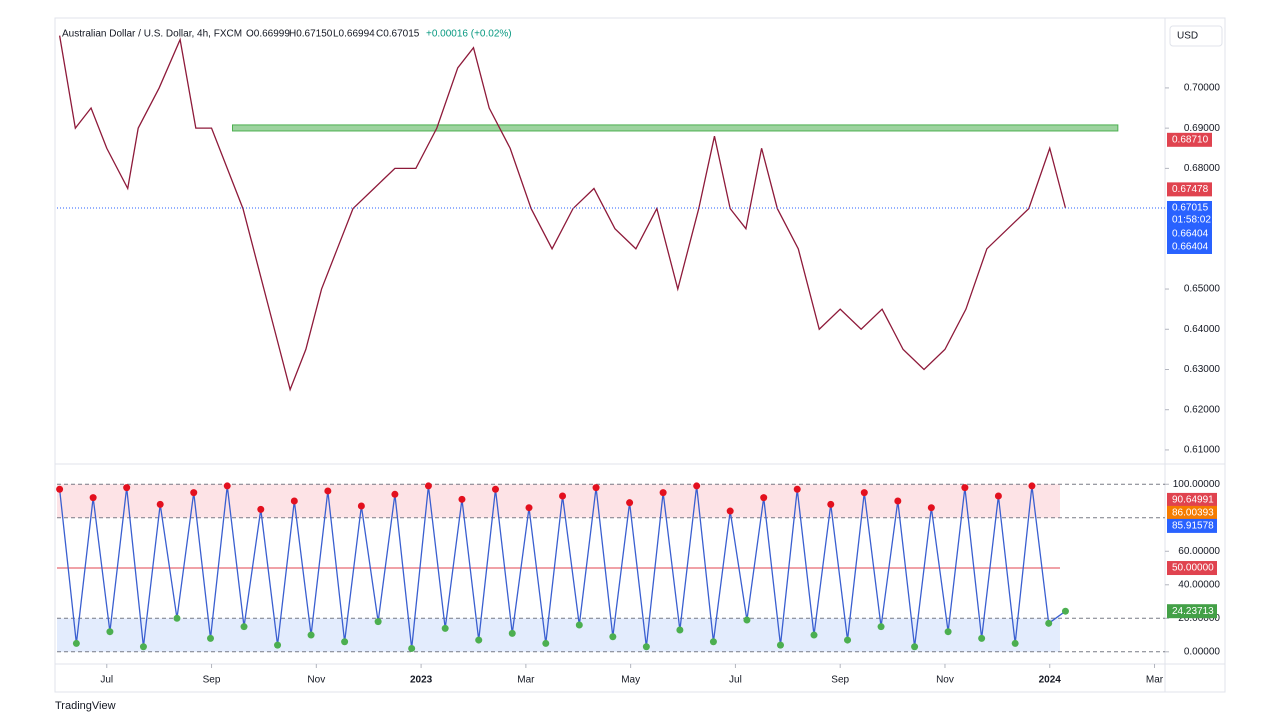 The image size is (1280, 720). Describe the element at coordinates (1202, 88) in the screenshot. I see `y-tick-label: 0.70000` at that location.